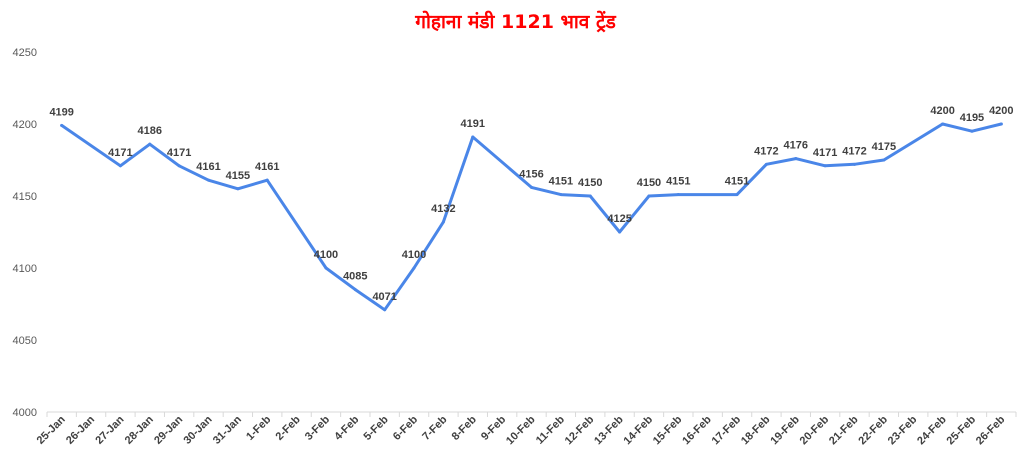 This screenshot has height=465, width=1031. Describe the element at coordinates (521, 430) in the screenshot. I see `x-tick-label: 10-Feb` at that location.